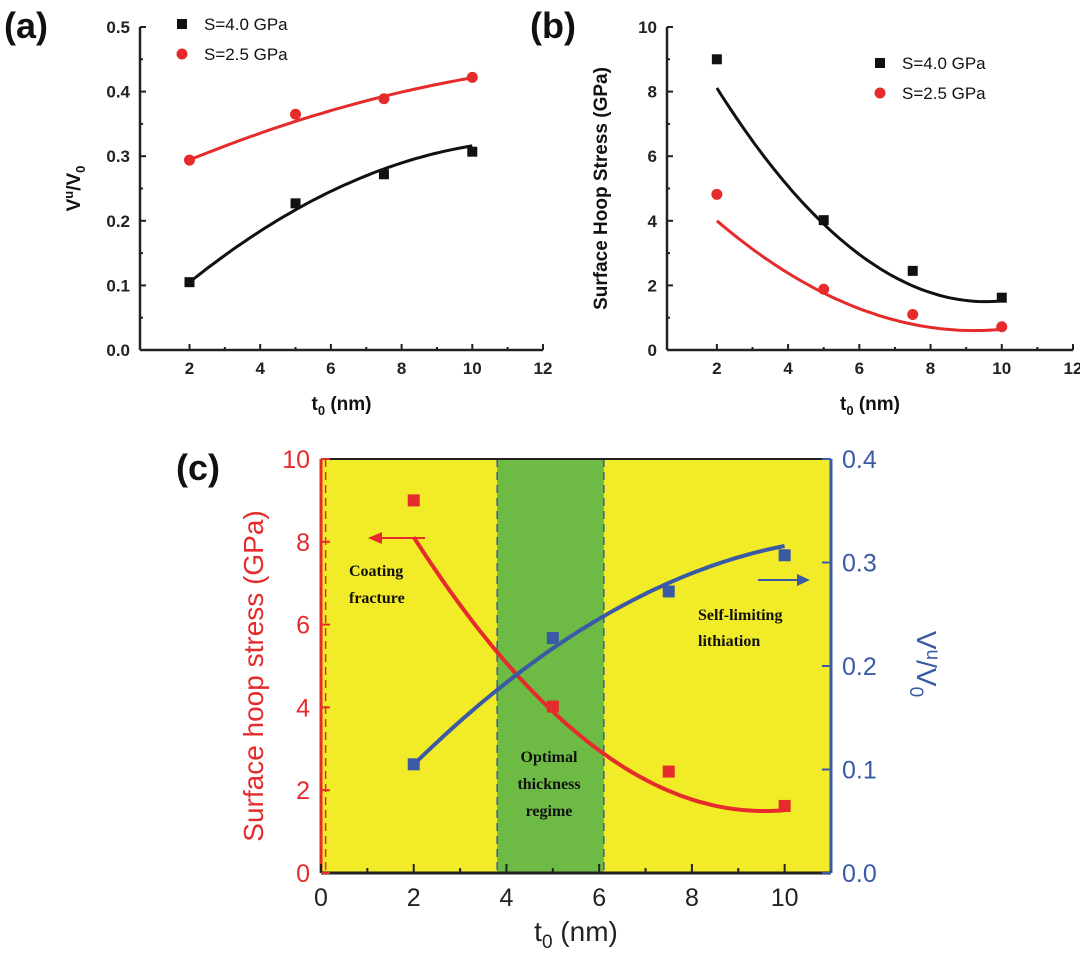 The image size is (1080, 959). Describe the element at coordinates (303, 708) in the screenshot. I see `left-y-tick-label: 4` at that location.